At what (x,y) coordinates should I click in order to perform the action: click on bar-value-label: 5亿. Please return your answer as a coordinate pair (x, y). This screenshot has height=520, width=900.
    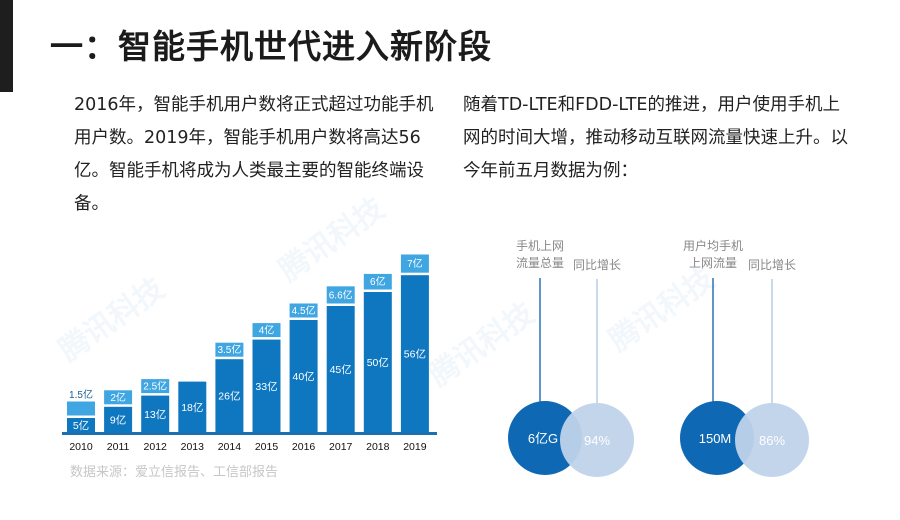
    Looking at the image, I should click on (81, 425).